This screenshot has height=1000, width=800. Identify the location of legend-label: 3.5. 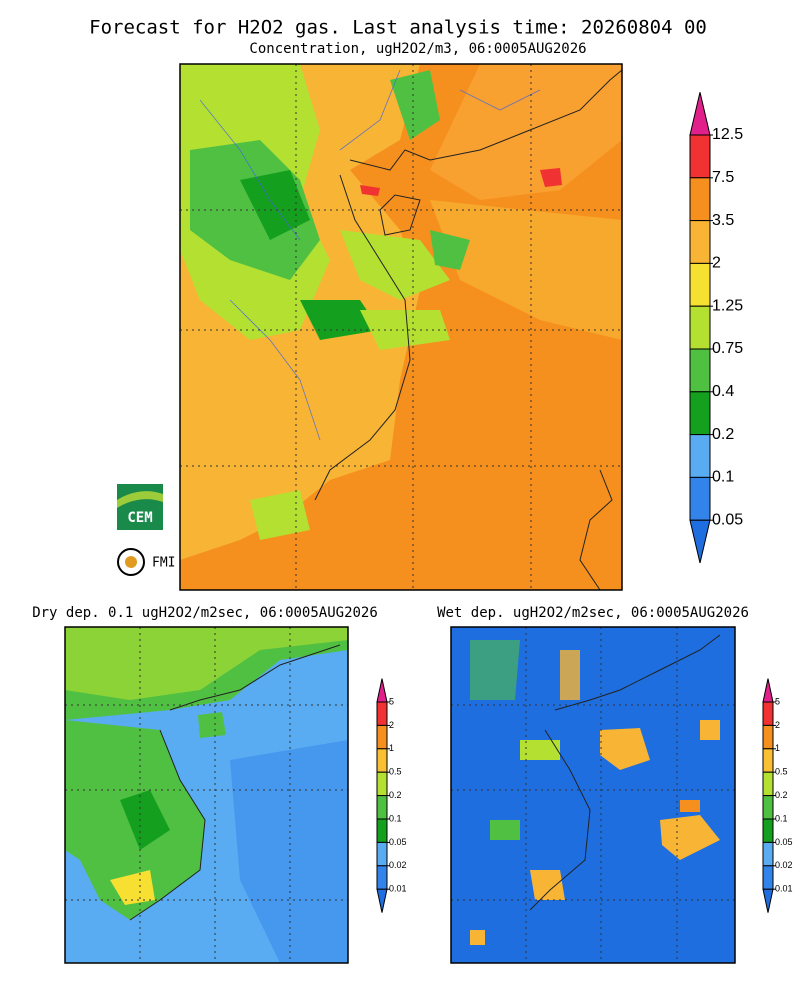
(723, 220).